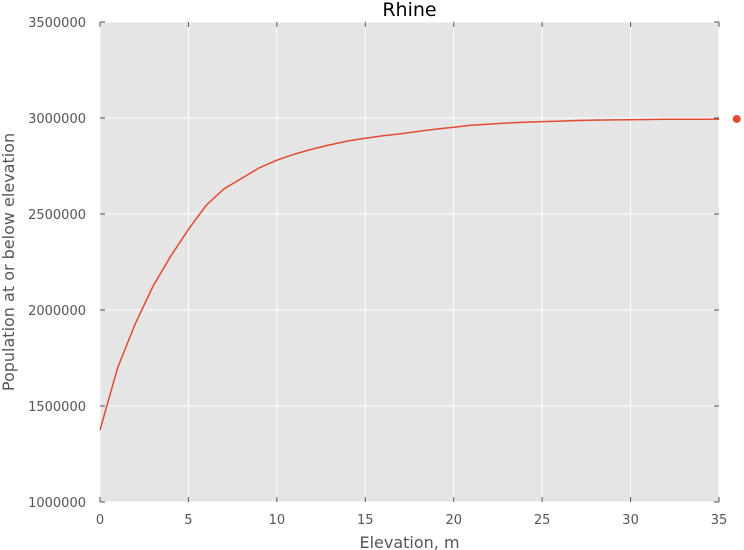  What do you see at coordinates (409, 541) in the screenshot?
I see `x-axis-title: Elevation, m` at bounding box center [409, 541].